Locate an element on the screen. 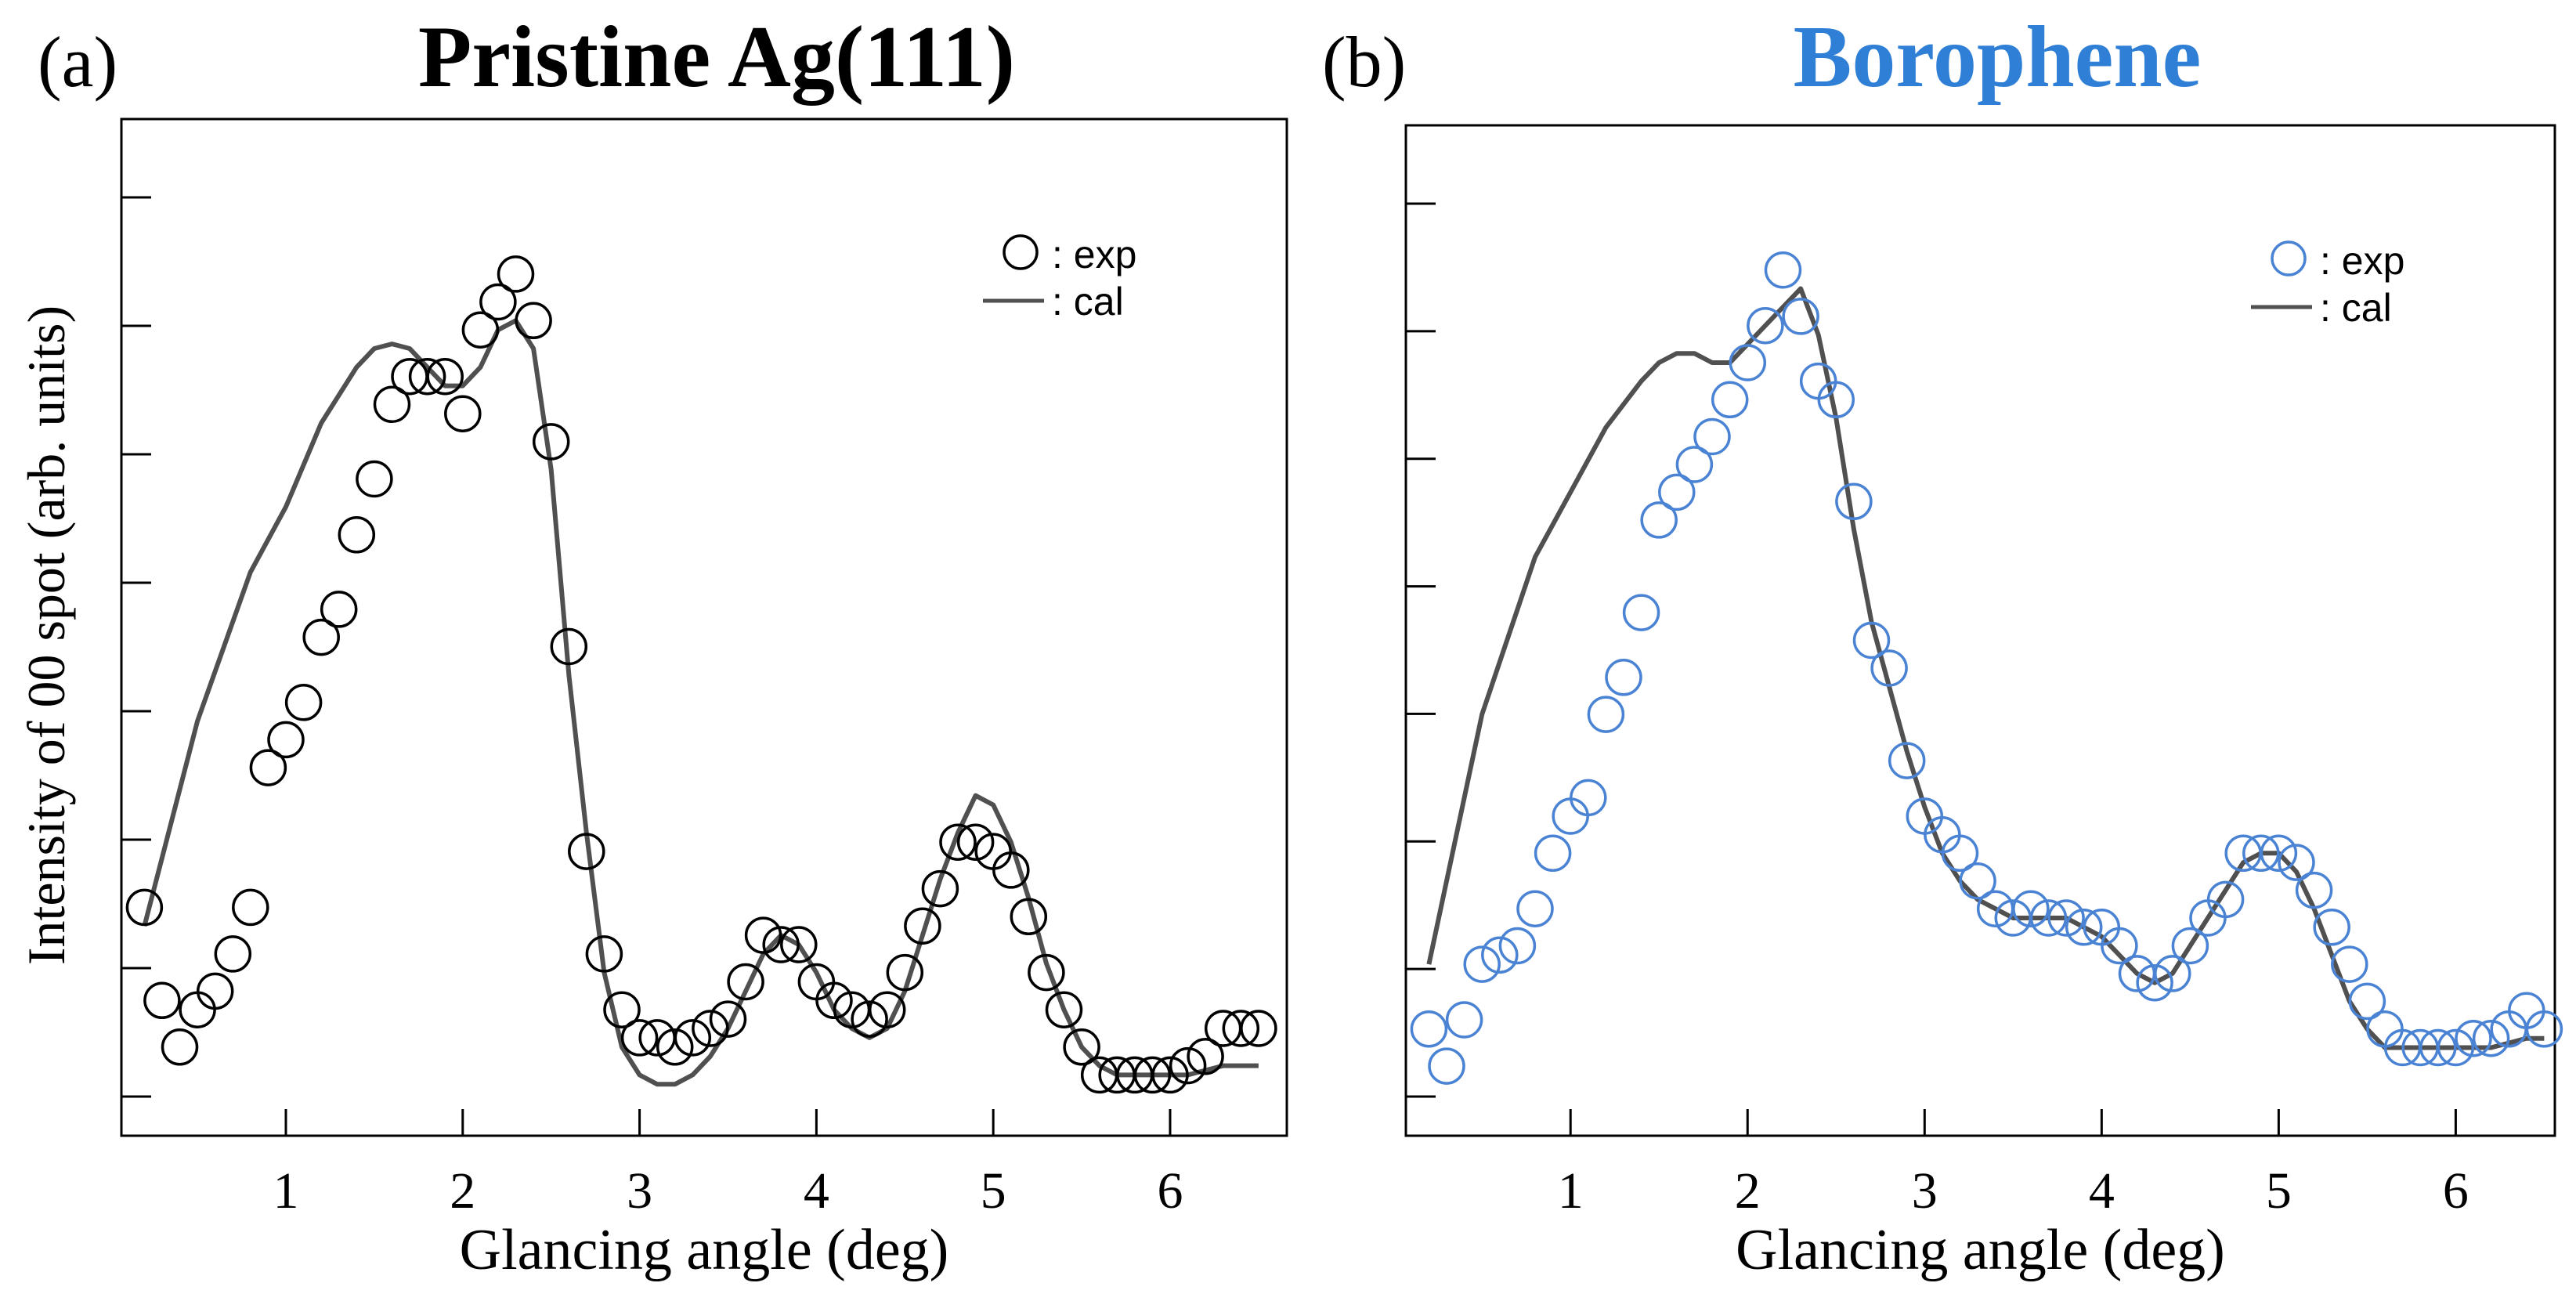  legend-exp-label: : exp is located at coordinates (2362, 261).